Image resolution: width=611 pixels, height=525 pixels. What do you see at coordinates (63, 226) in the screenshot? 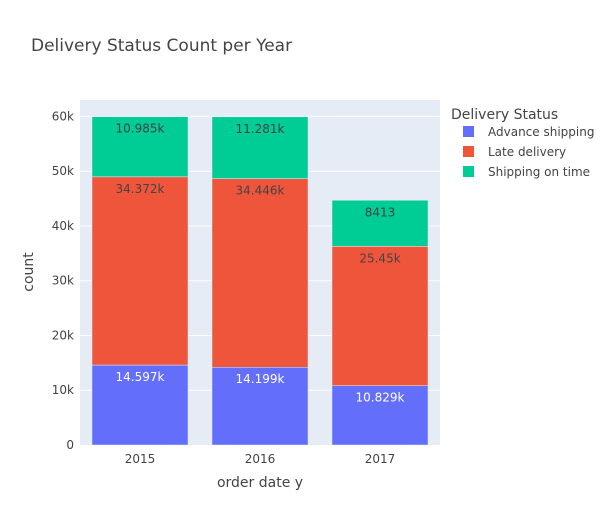
I see `y-tick-label: 40k` at bounding box center [63, 226].